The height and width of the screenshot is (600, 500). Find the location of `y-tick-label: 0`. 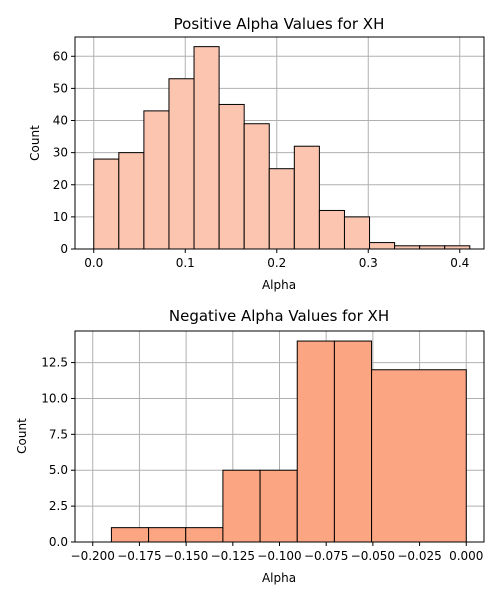

y-tick-label: 0 is located at coordinates (64, 249).